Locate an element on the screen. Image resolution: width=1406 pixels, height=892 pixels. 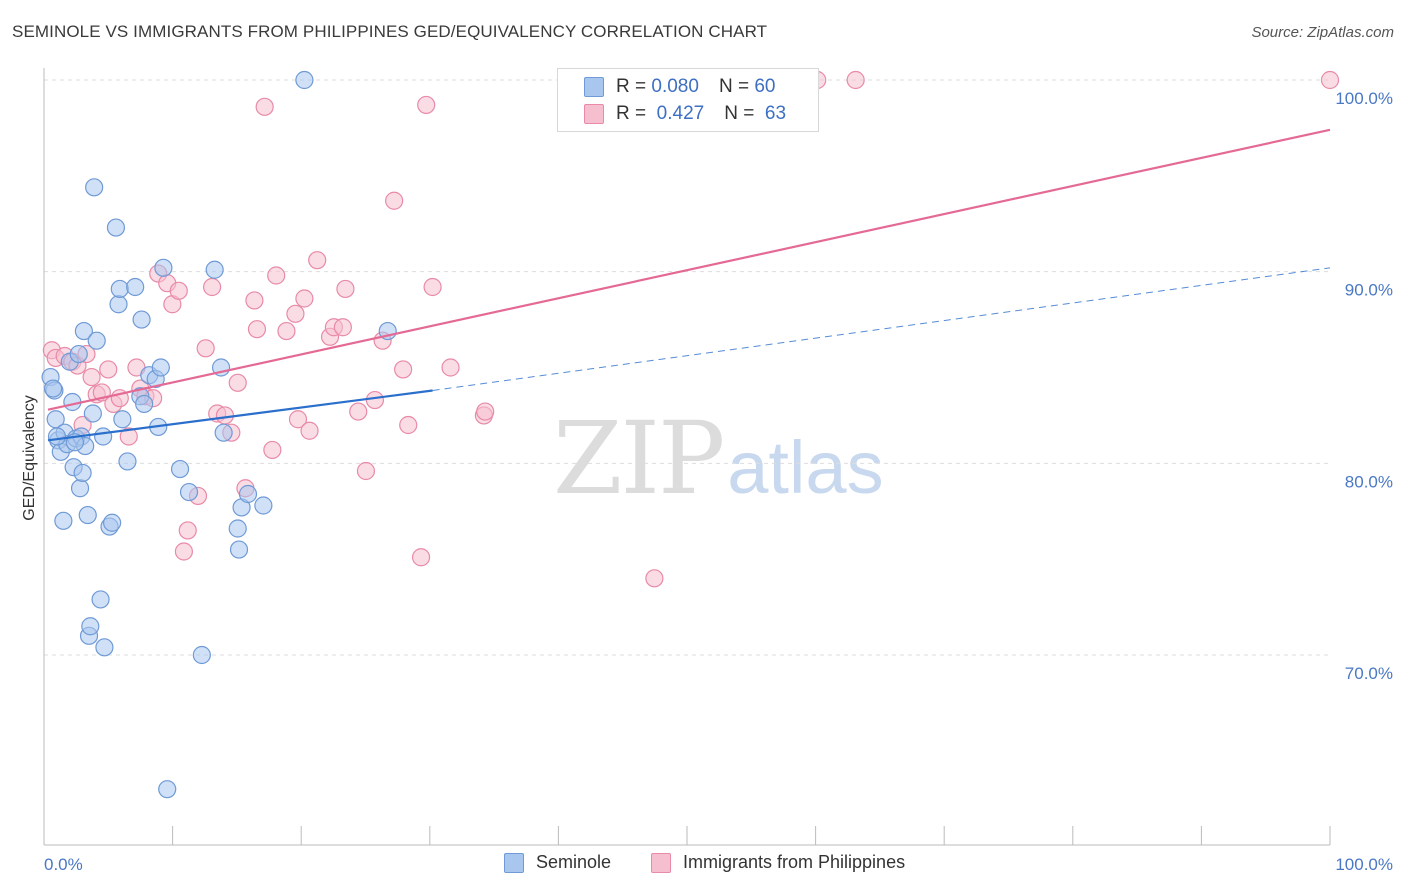
watermark: ZIPatlas is located at coordinates (718, 458).